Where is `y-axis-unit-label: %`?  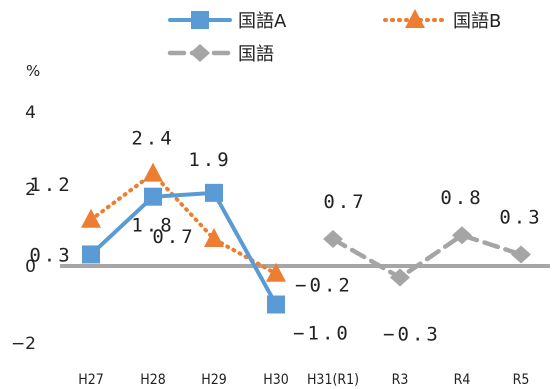 y-axis-unit-label: % is located at coordinates (33, 71).